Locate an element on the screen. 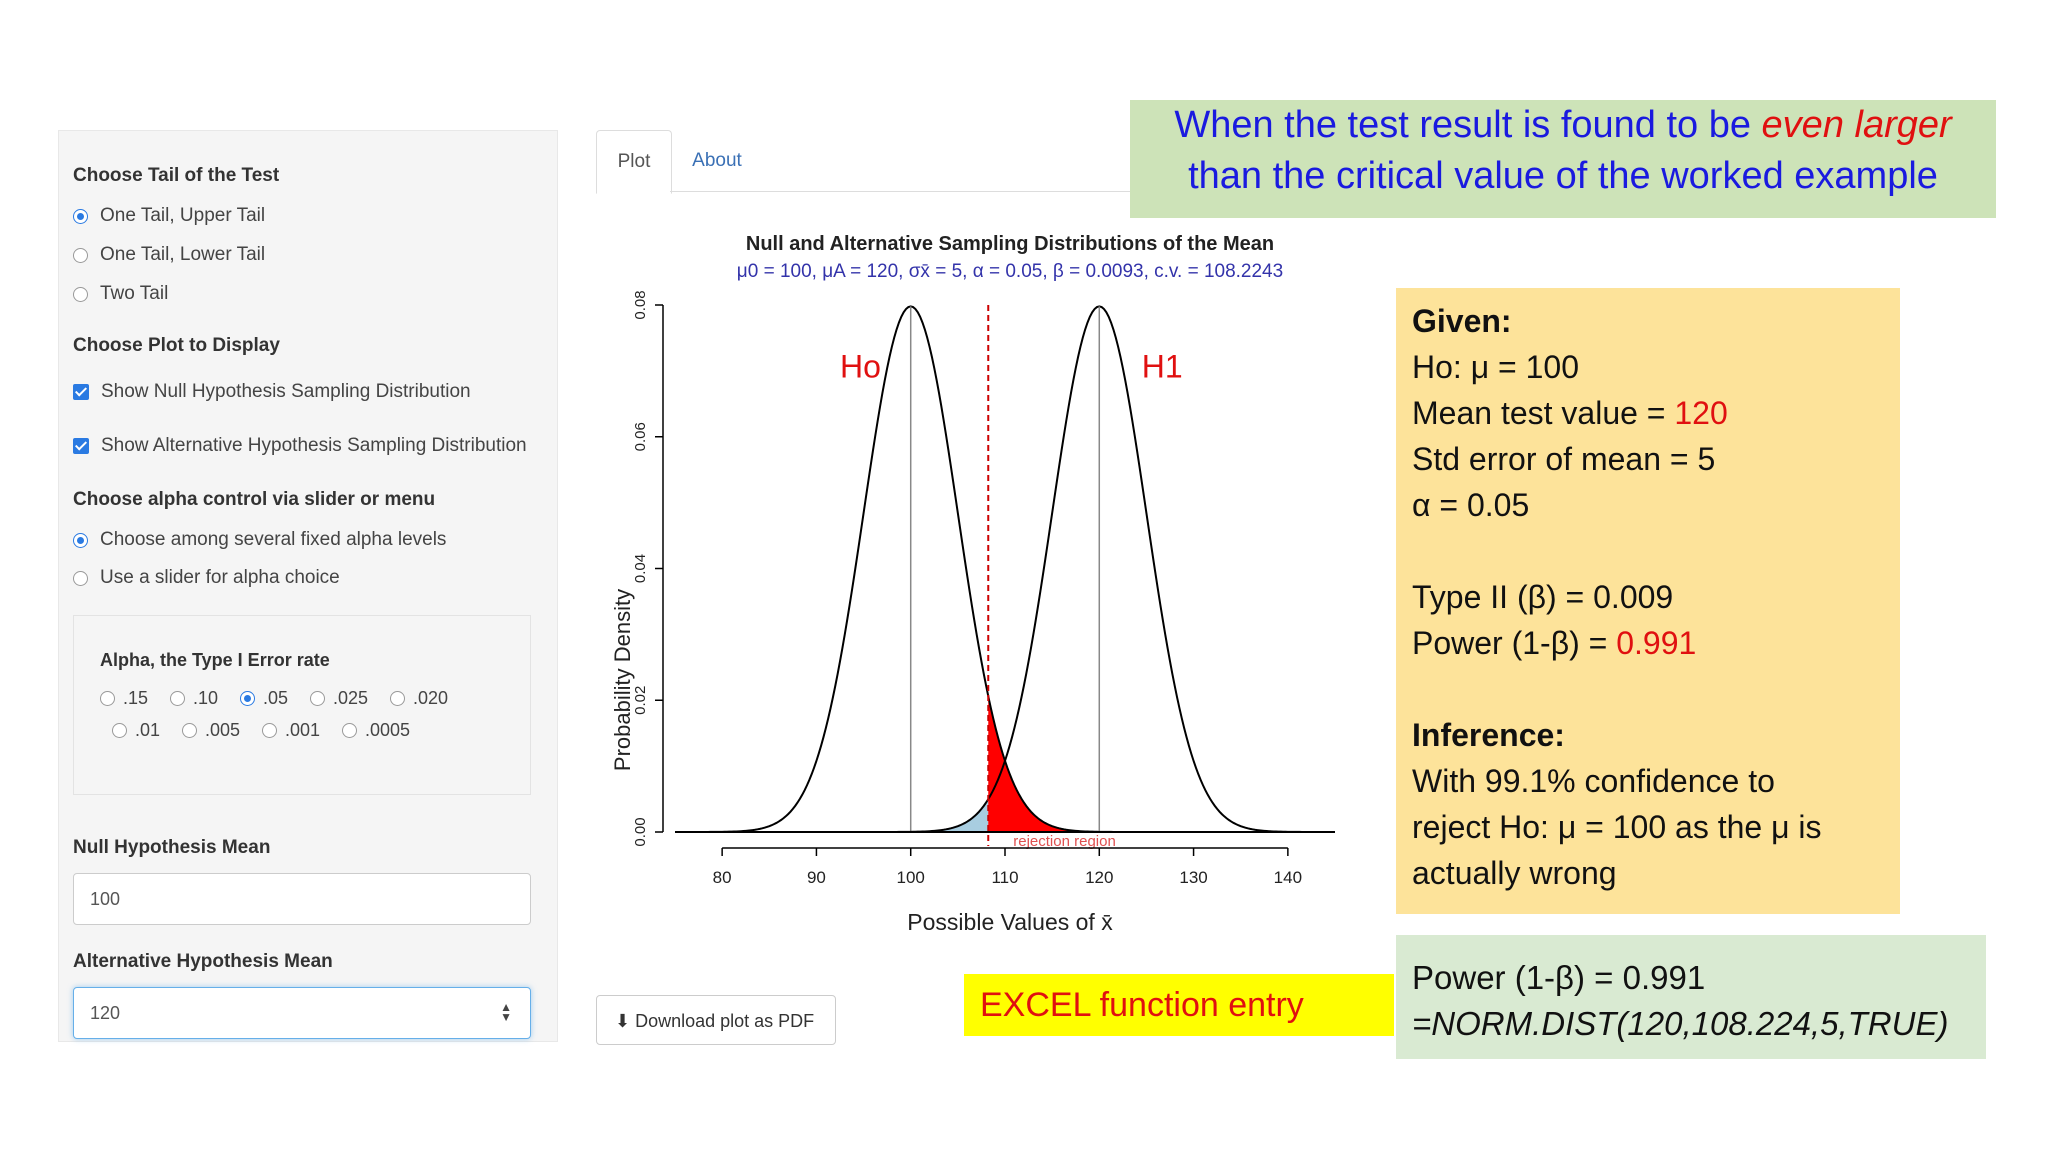  inference-line2: reject Ho: μ = 100 as the μ is is located at coordinates (1617, 827).